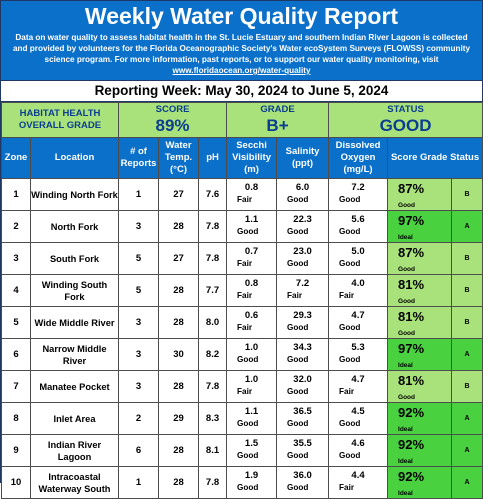  What do you see at coordinates (251, 283) in the screenshot?
I see `secchi-value: 0.8` at bounding box center [251, 283].